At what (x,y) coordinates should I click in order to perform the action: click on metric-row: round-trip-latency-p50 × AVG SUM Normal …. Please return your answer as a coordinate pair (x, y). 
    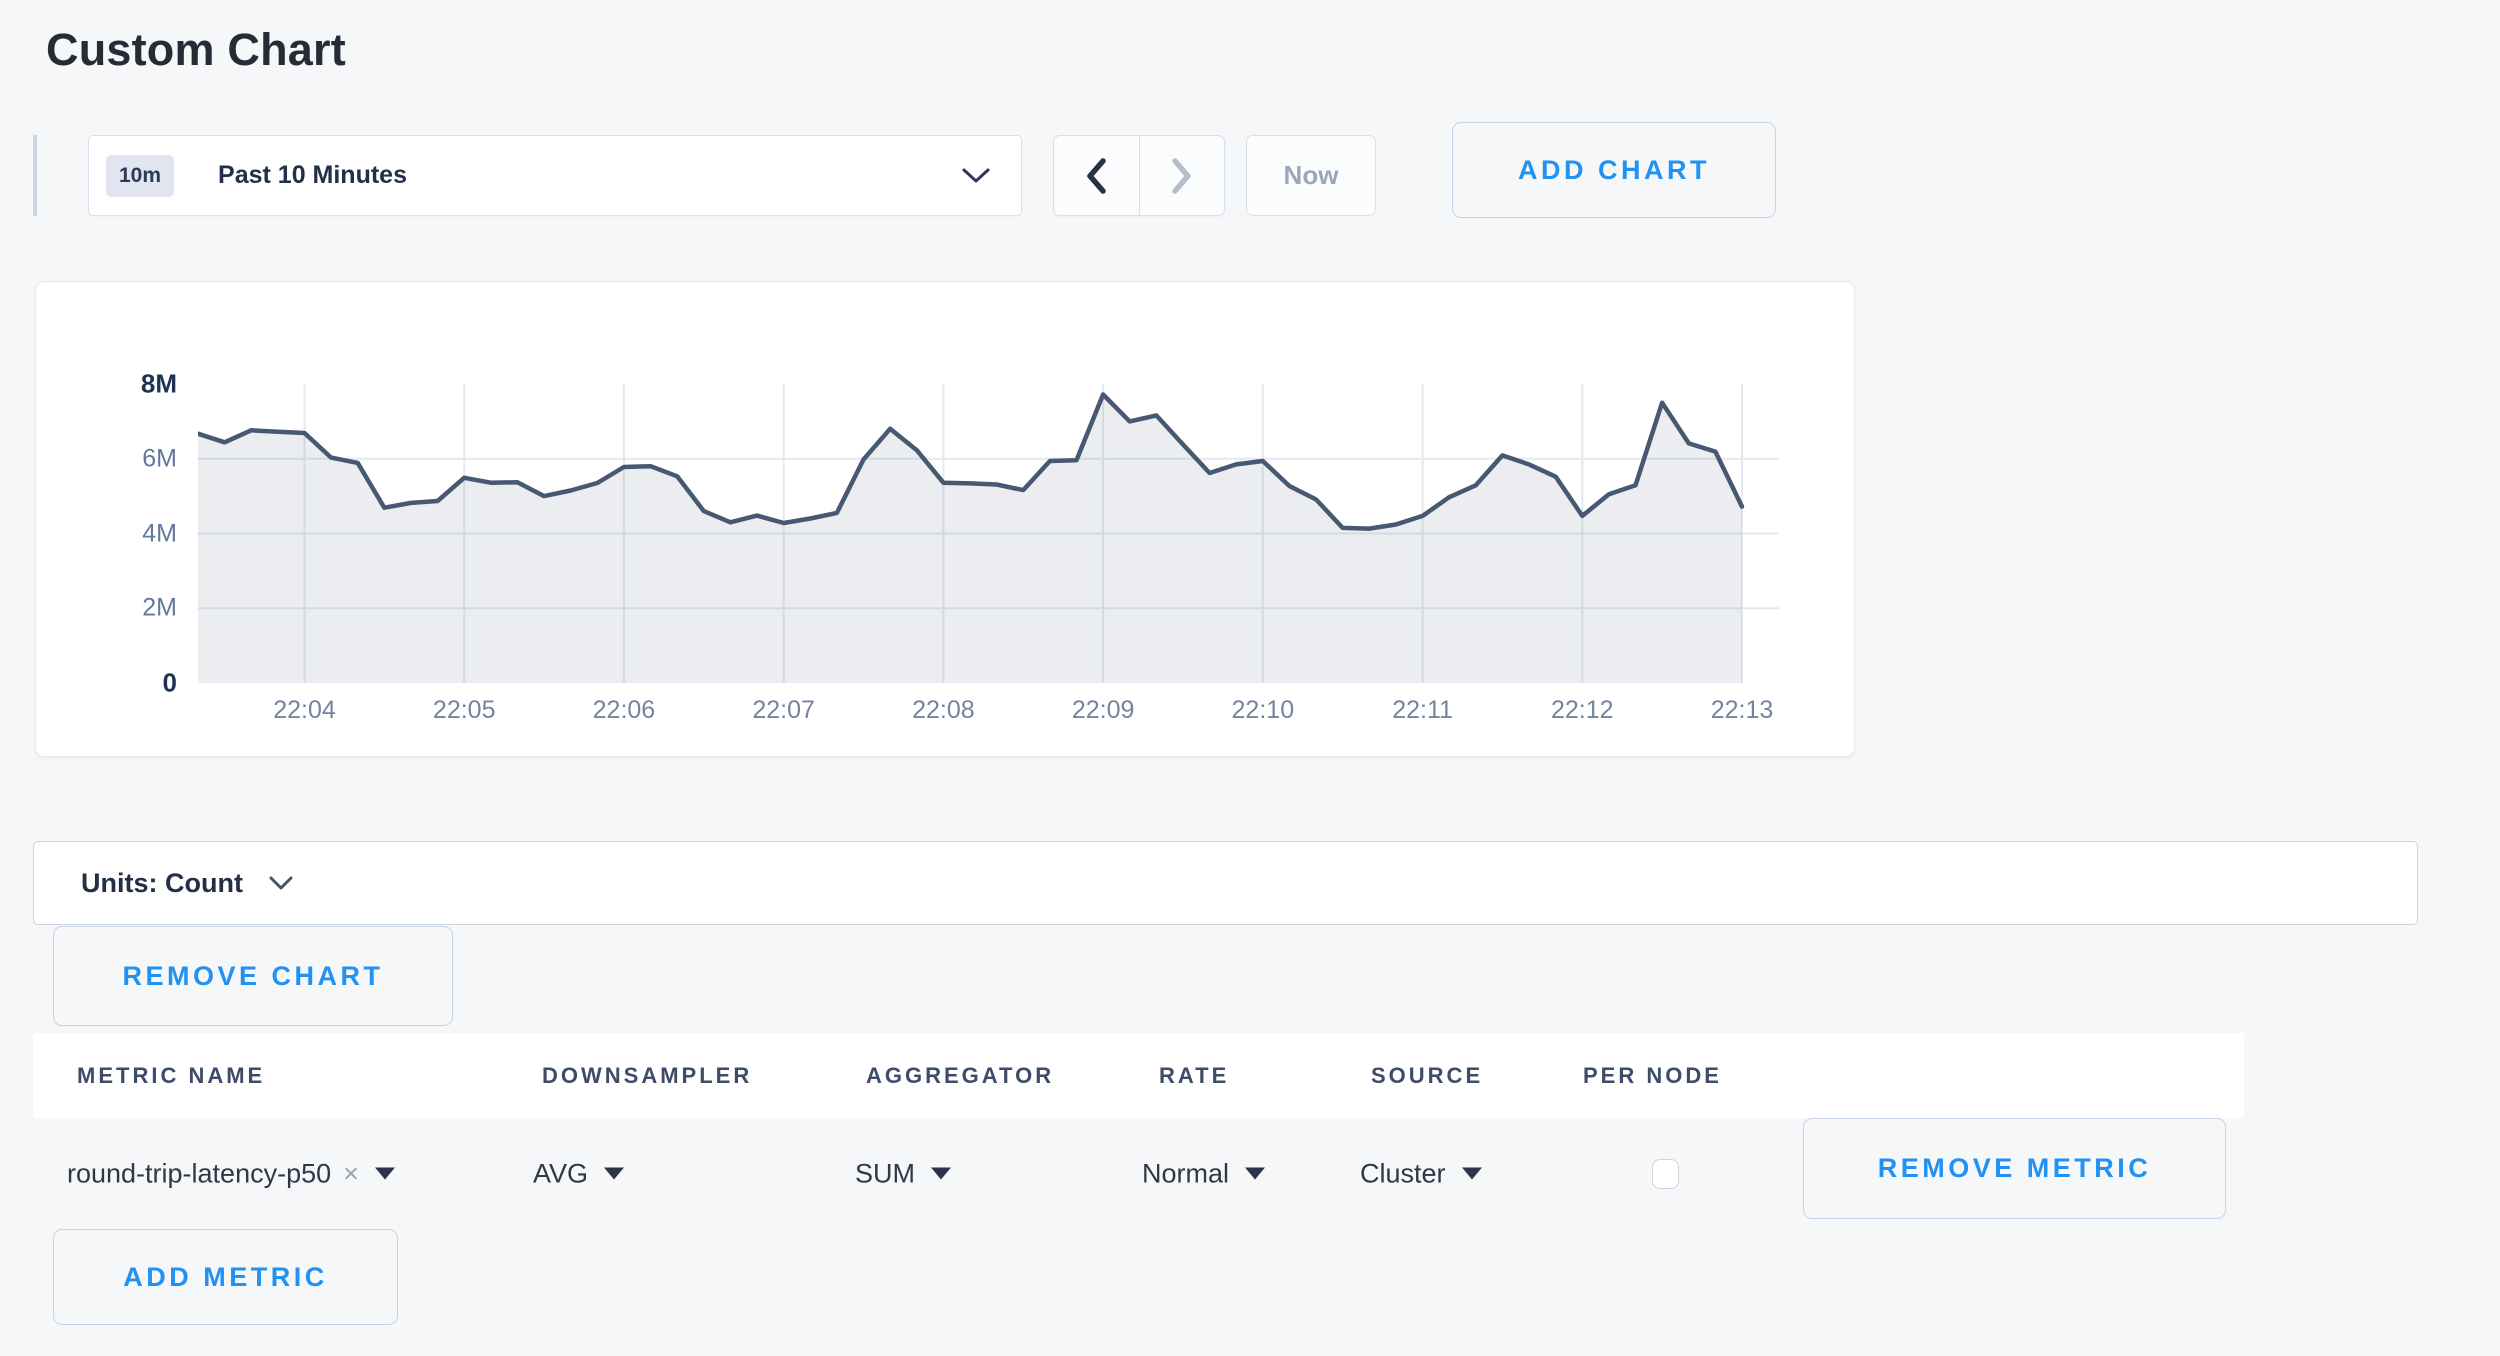
    Looking at the image, I should click on (1138, 1173).